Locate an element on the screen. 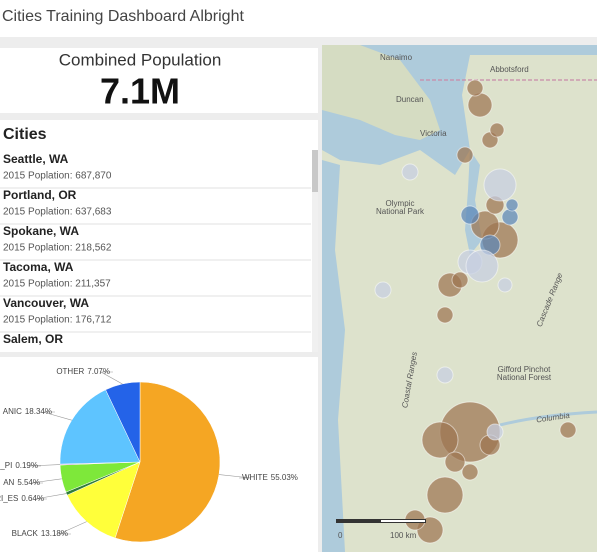 The image size is (597, 552). pie-label: ANIC 18.34% is located at coordinates (27, 411).